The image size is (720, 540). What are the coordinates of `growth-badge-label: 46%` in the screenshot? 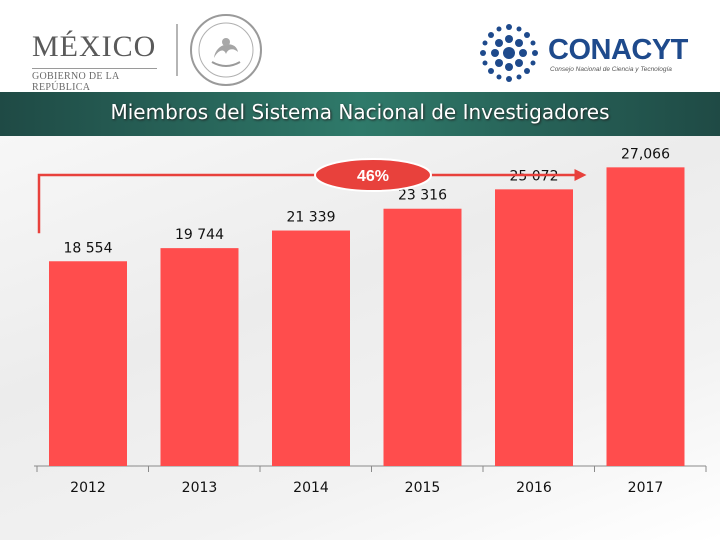 It's located at (373, 176).